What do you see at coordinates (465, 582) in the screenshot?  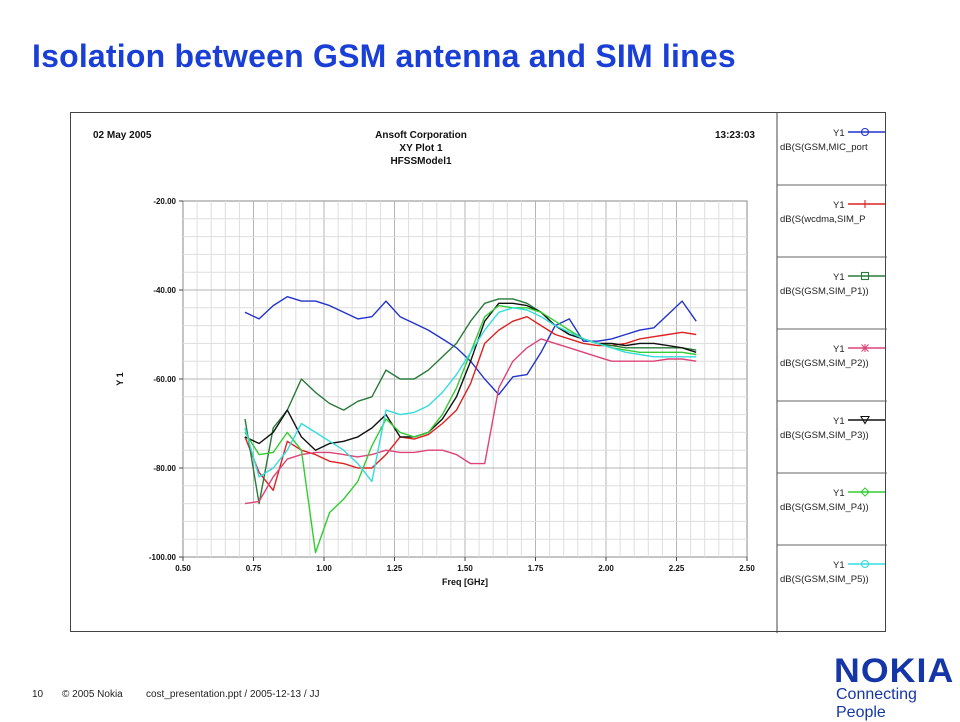 I see `x-axis-label: Freq [GHz]` at bounding box center [465, 582].